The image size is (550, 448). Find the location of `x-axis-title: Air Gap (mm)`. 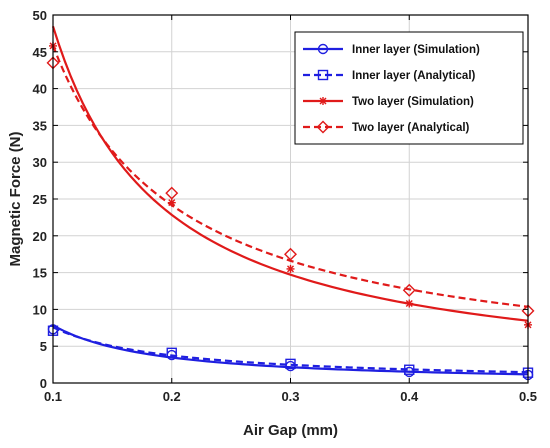

x-axis-title: Air Gap (mm) is located at coordinates (290, 430).